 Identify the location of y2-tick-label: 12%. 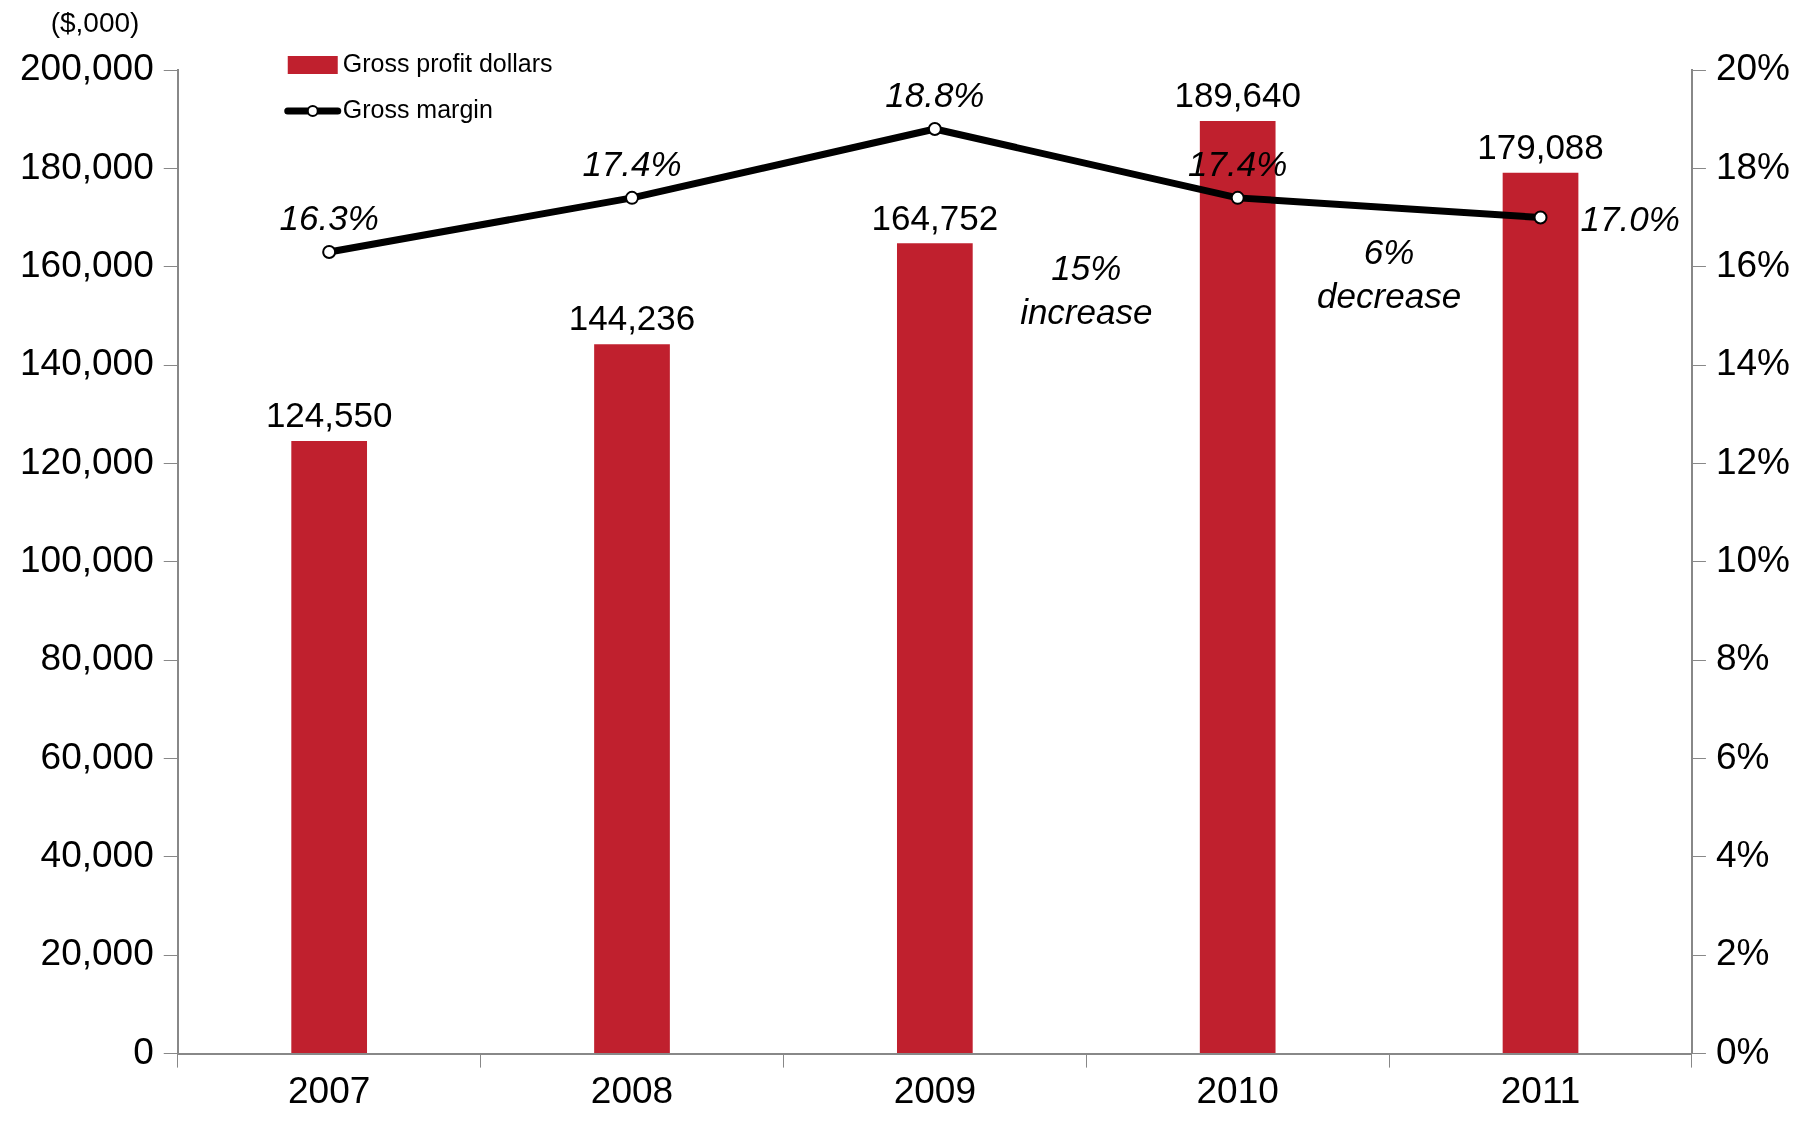
(1753, 461).